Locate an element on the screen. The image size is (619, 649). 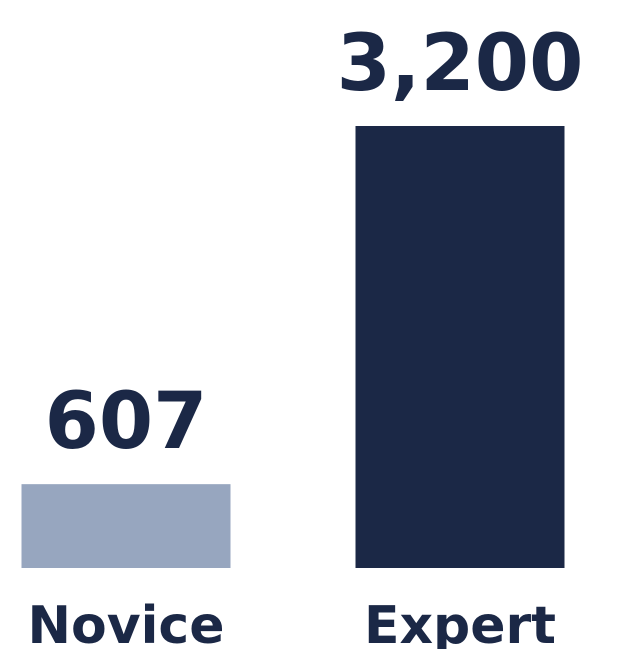
value-label-expert: 3,200 is located at coordinates (460, 64).